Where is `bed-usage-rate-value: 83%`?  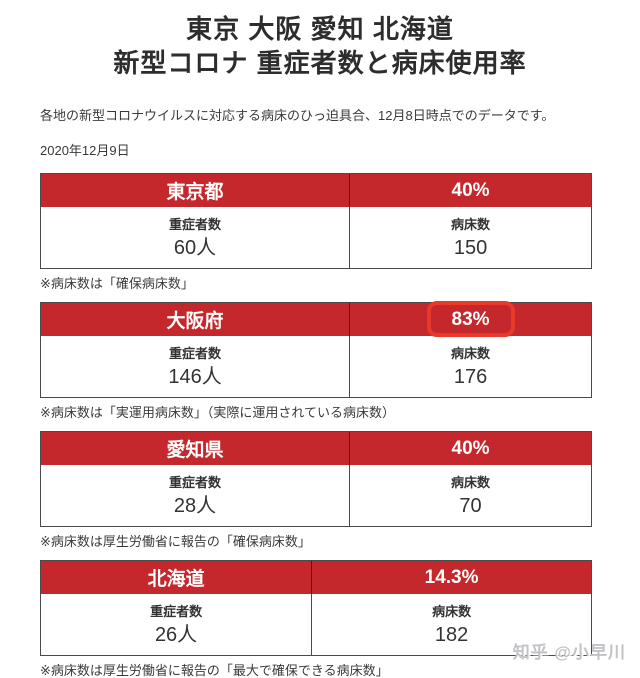 bed-usage-rate-value: 83% is located at coordinates (470, 319).